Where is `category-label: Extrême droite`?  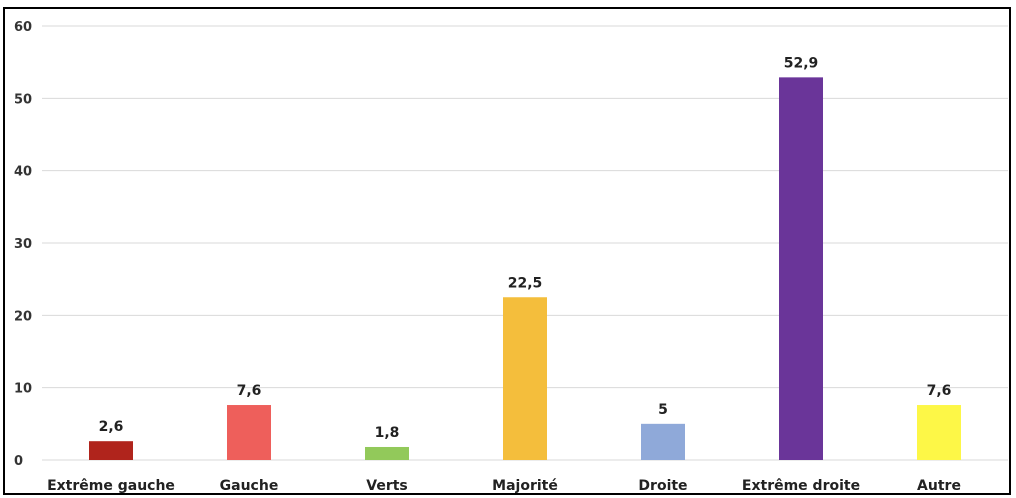
category-label: Extrême droite is located at coordinates (801, 486).